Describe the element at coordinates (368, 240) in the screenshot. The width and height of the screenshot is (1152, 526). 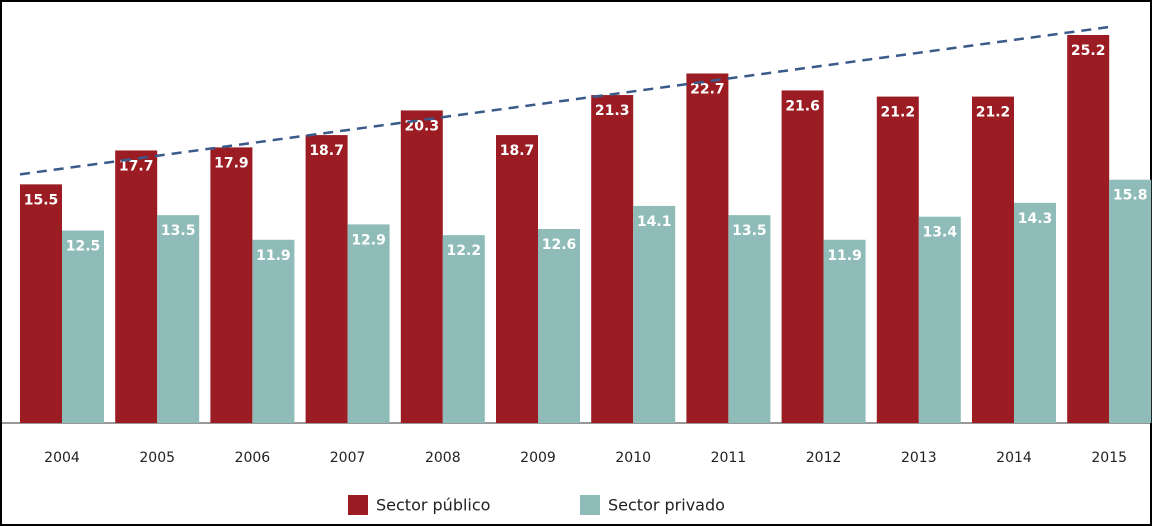
I see `data-label: 12.9` at that location.